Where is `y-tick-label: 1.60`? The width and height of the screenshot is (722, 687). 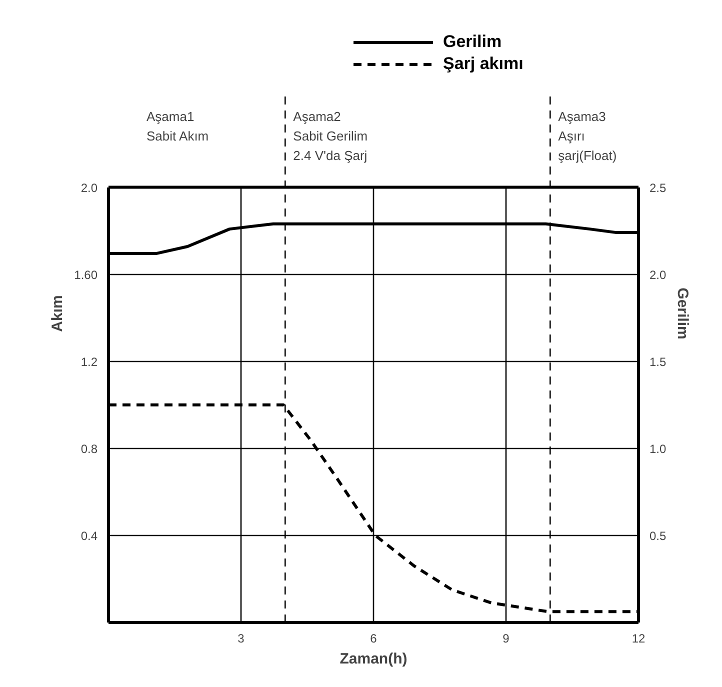 y-tick-label: 1.60 is located at coordinates (86, 275).